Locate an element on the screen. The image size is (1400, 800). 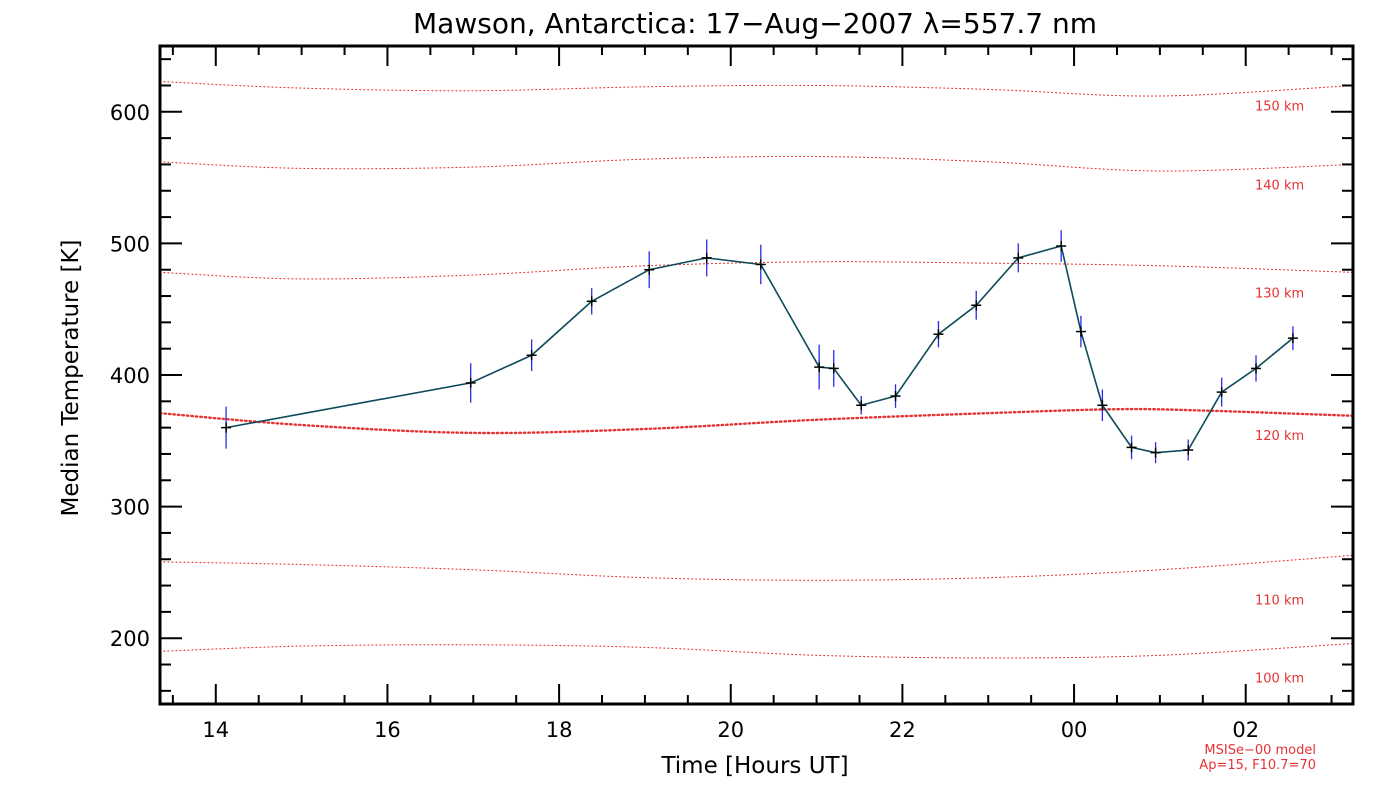
y-tick-label: 500 is located at coordinates (130, 244).